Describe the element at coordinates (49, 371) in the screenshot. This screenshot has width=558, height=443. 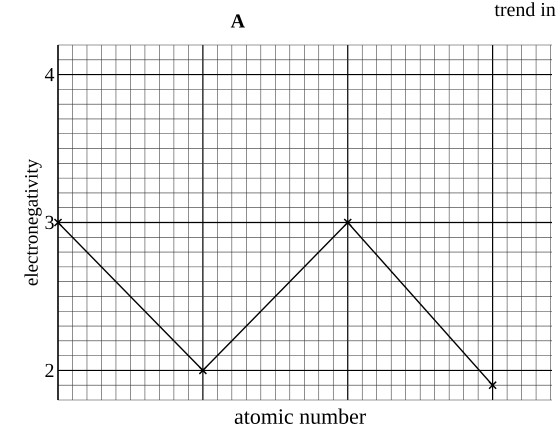
I see `y-tick-label: 2` at that location.